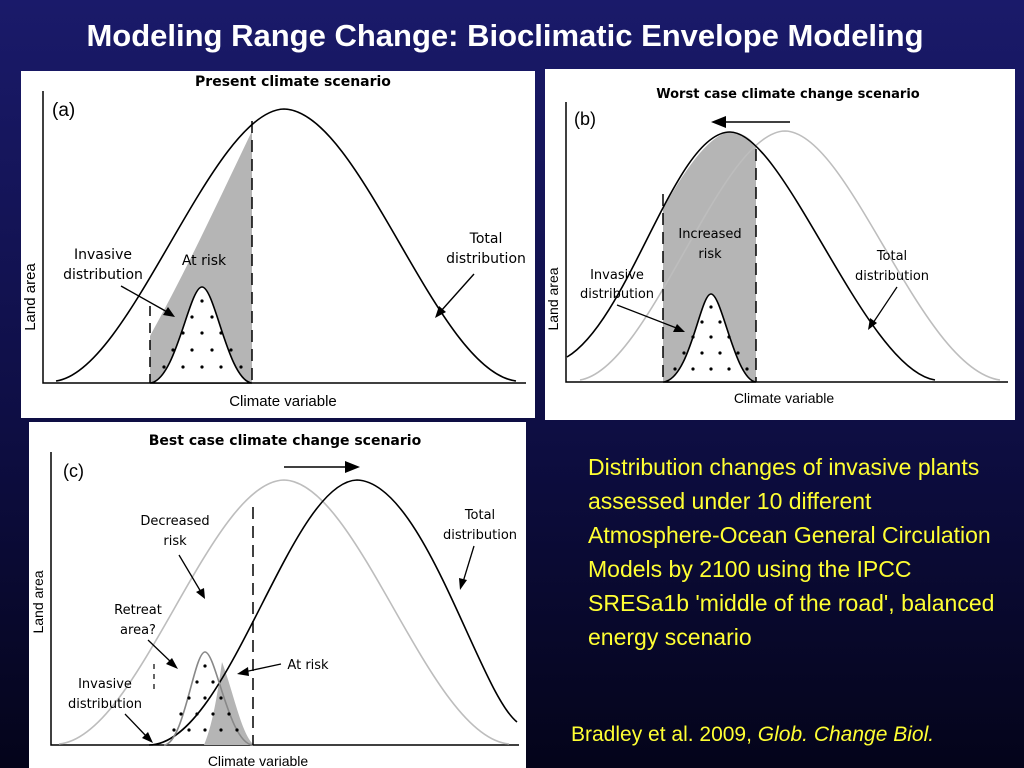 The height and width of the screenshot is (768, 1024). I want to click on panel-c-invasive-arrow, so click(136, 725).